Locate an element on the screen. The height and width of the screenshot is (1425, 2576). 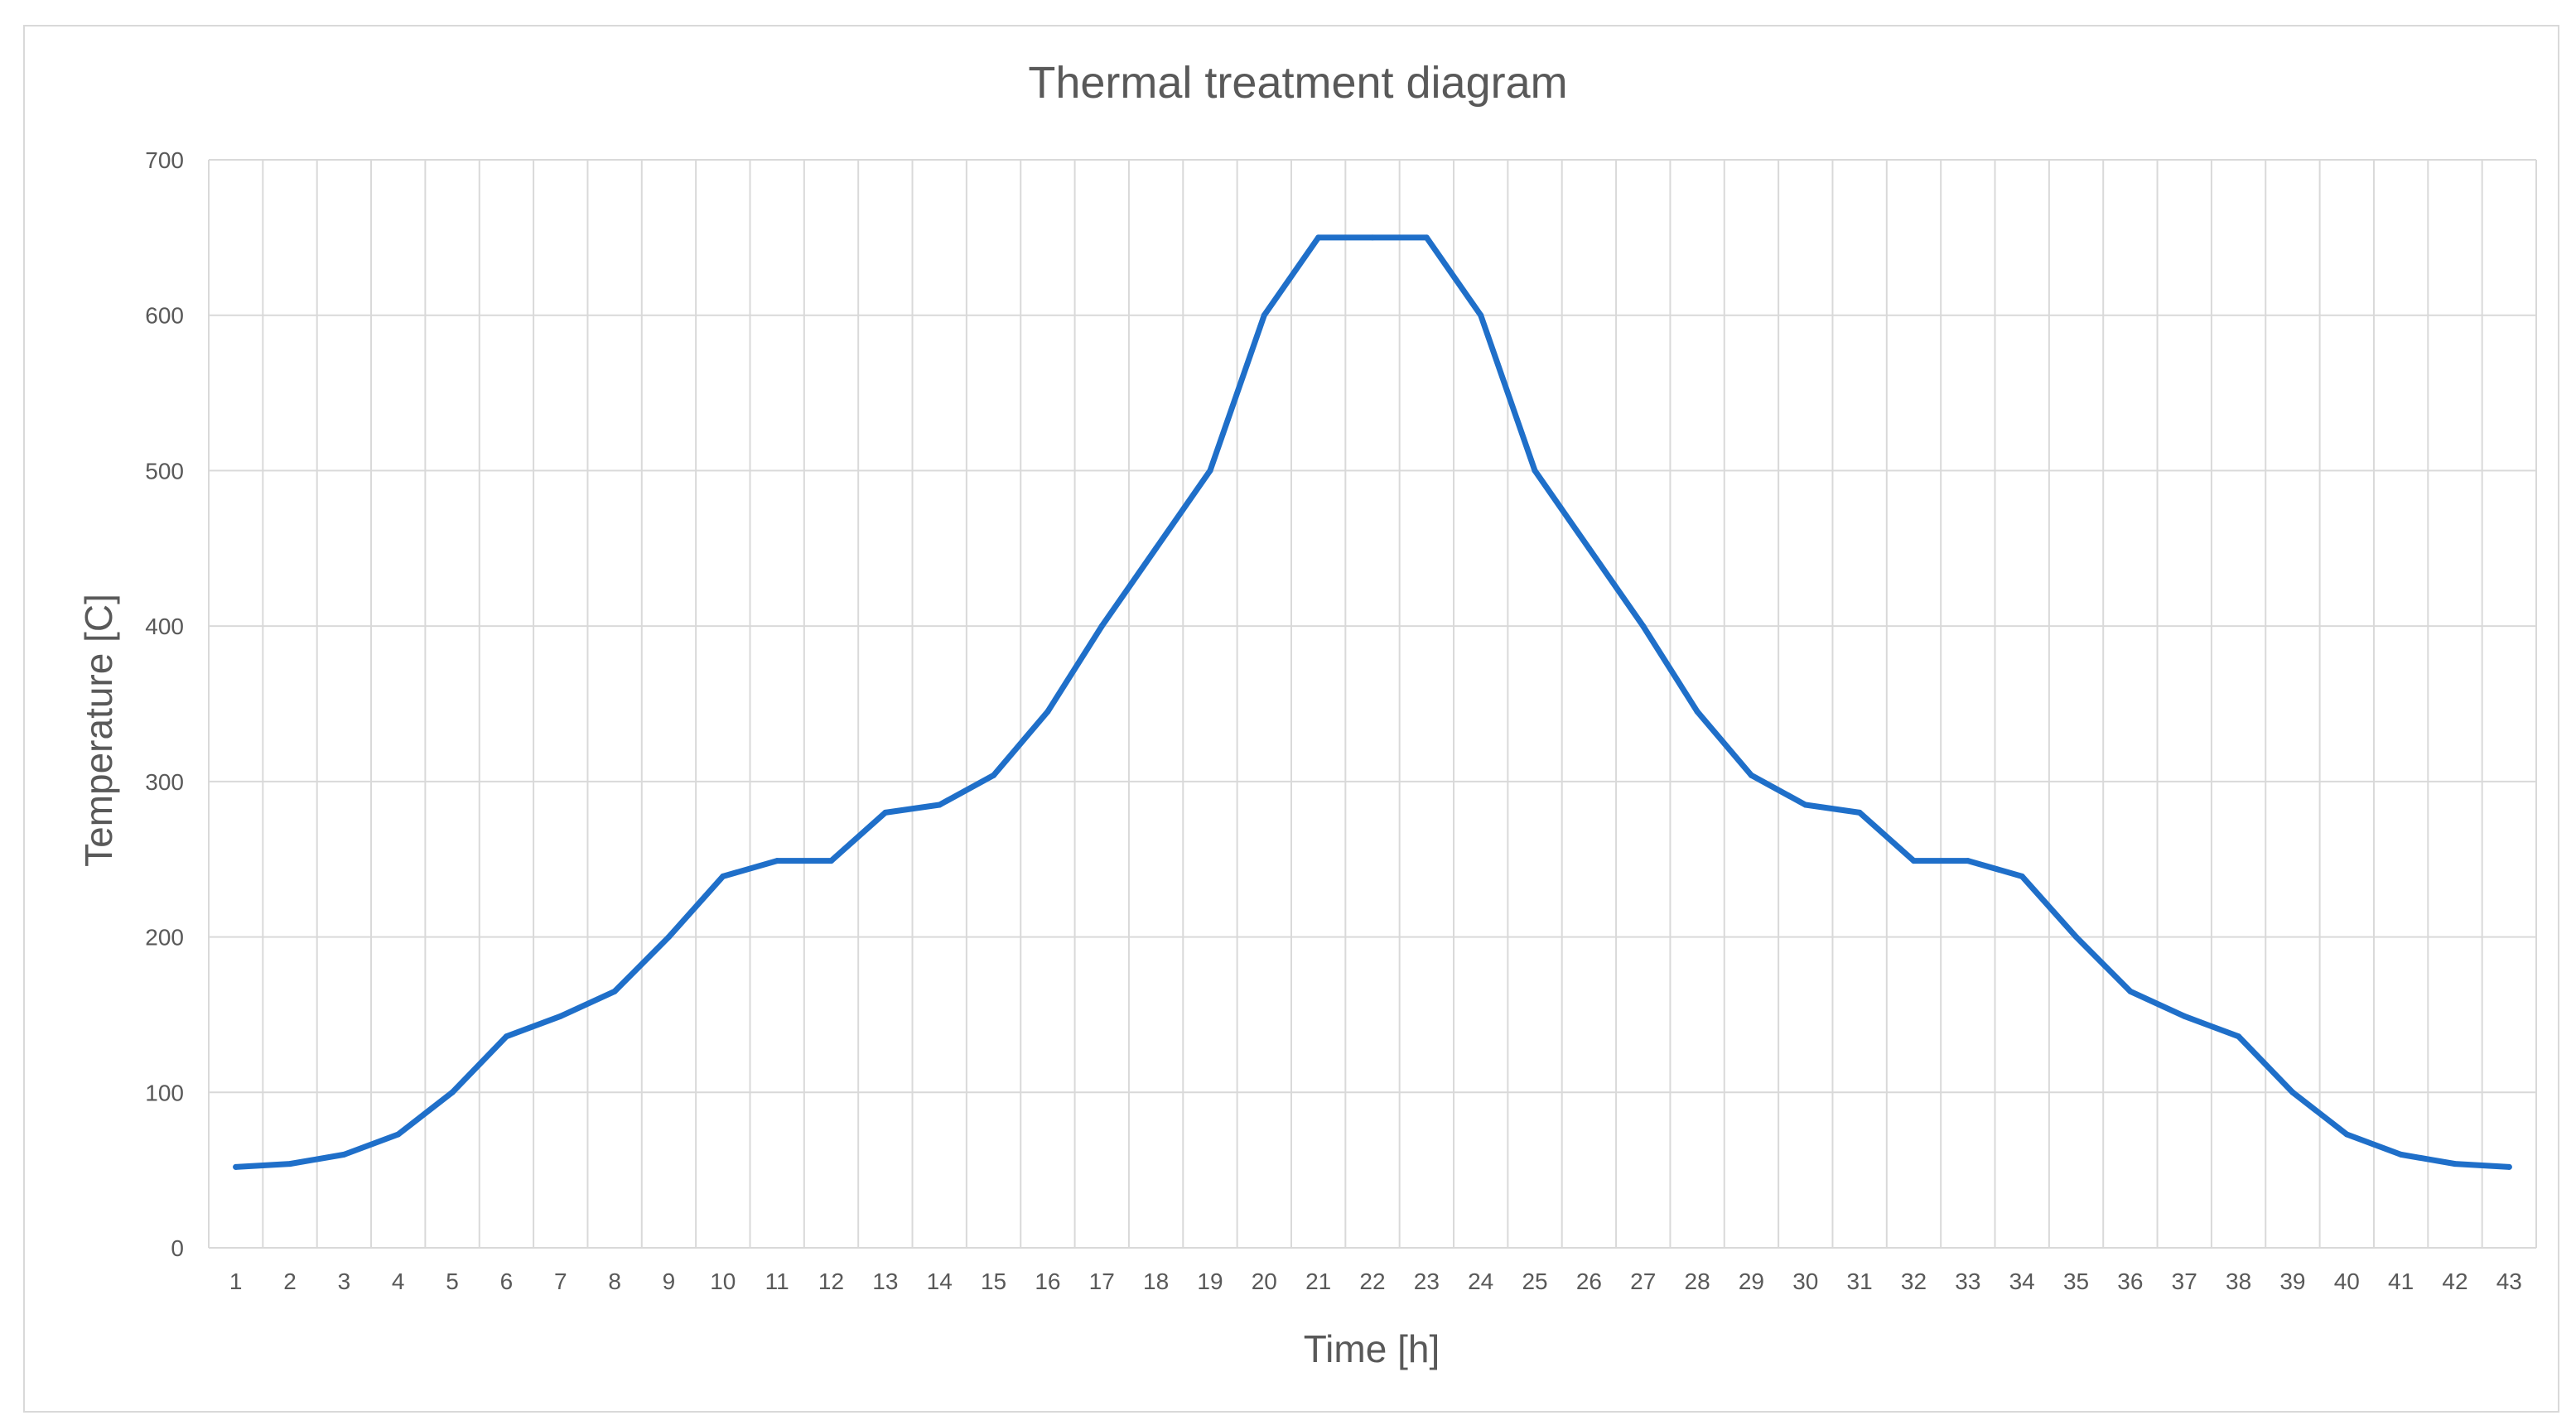
x-tick-label: 19 is located at coordinates (1210, 1281).